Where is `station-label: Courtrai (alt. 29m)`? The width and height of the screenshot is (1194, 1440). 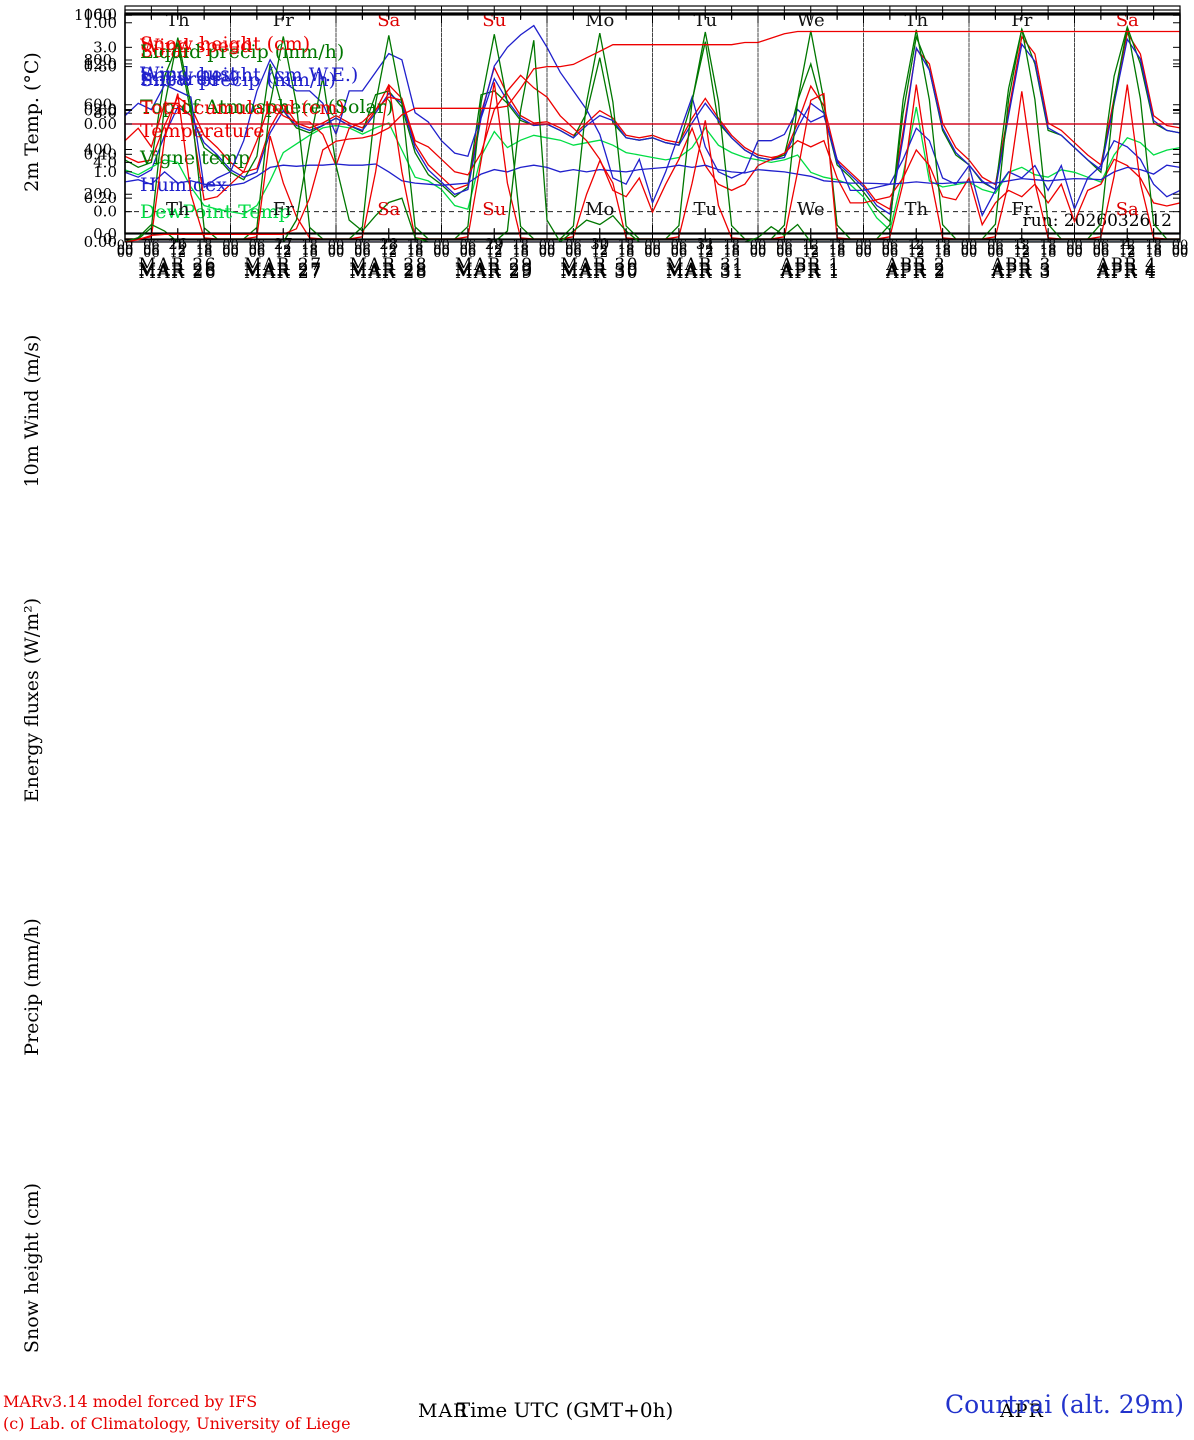
station-label: Courtrai (alt. 29m) is located at coordinates (1064, 1404).